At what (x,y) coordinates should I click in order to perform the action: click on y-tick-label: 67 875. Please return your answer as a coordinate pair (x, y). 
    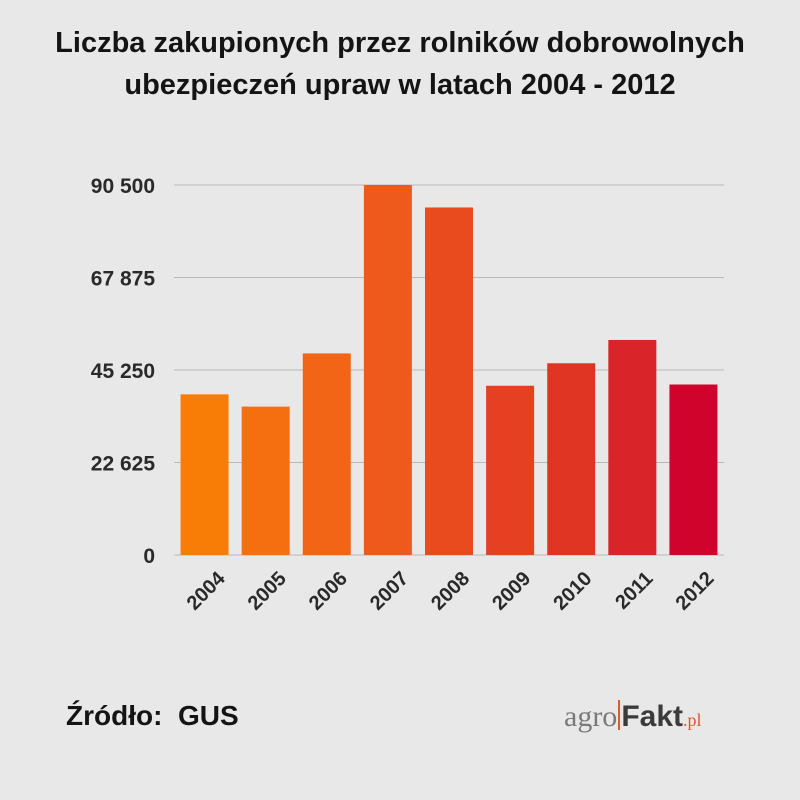
    Looking at the image, I should click on (123, 279).